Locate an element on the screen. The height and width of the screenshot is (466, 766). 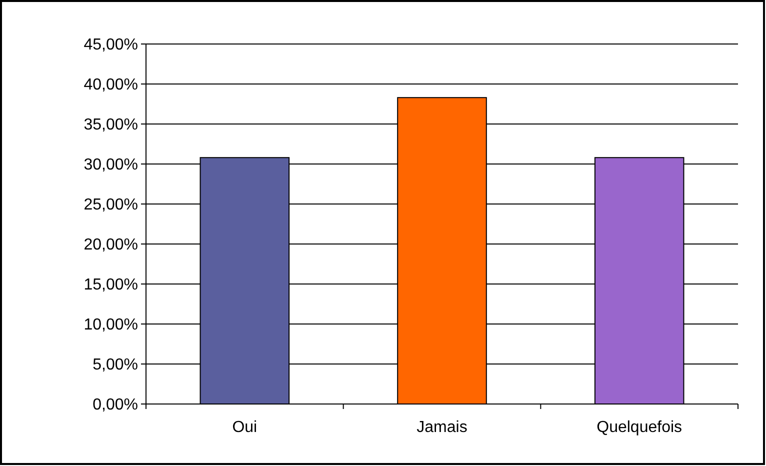
y-tick-label: 5,00% is located at coordinates (115, 365).